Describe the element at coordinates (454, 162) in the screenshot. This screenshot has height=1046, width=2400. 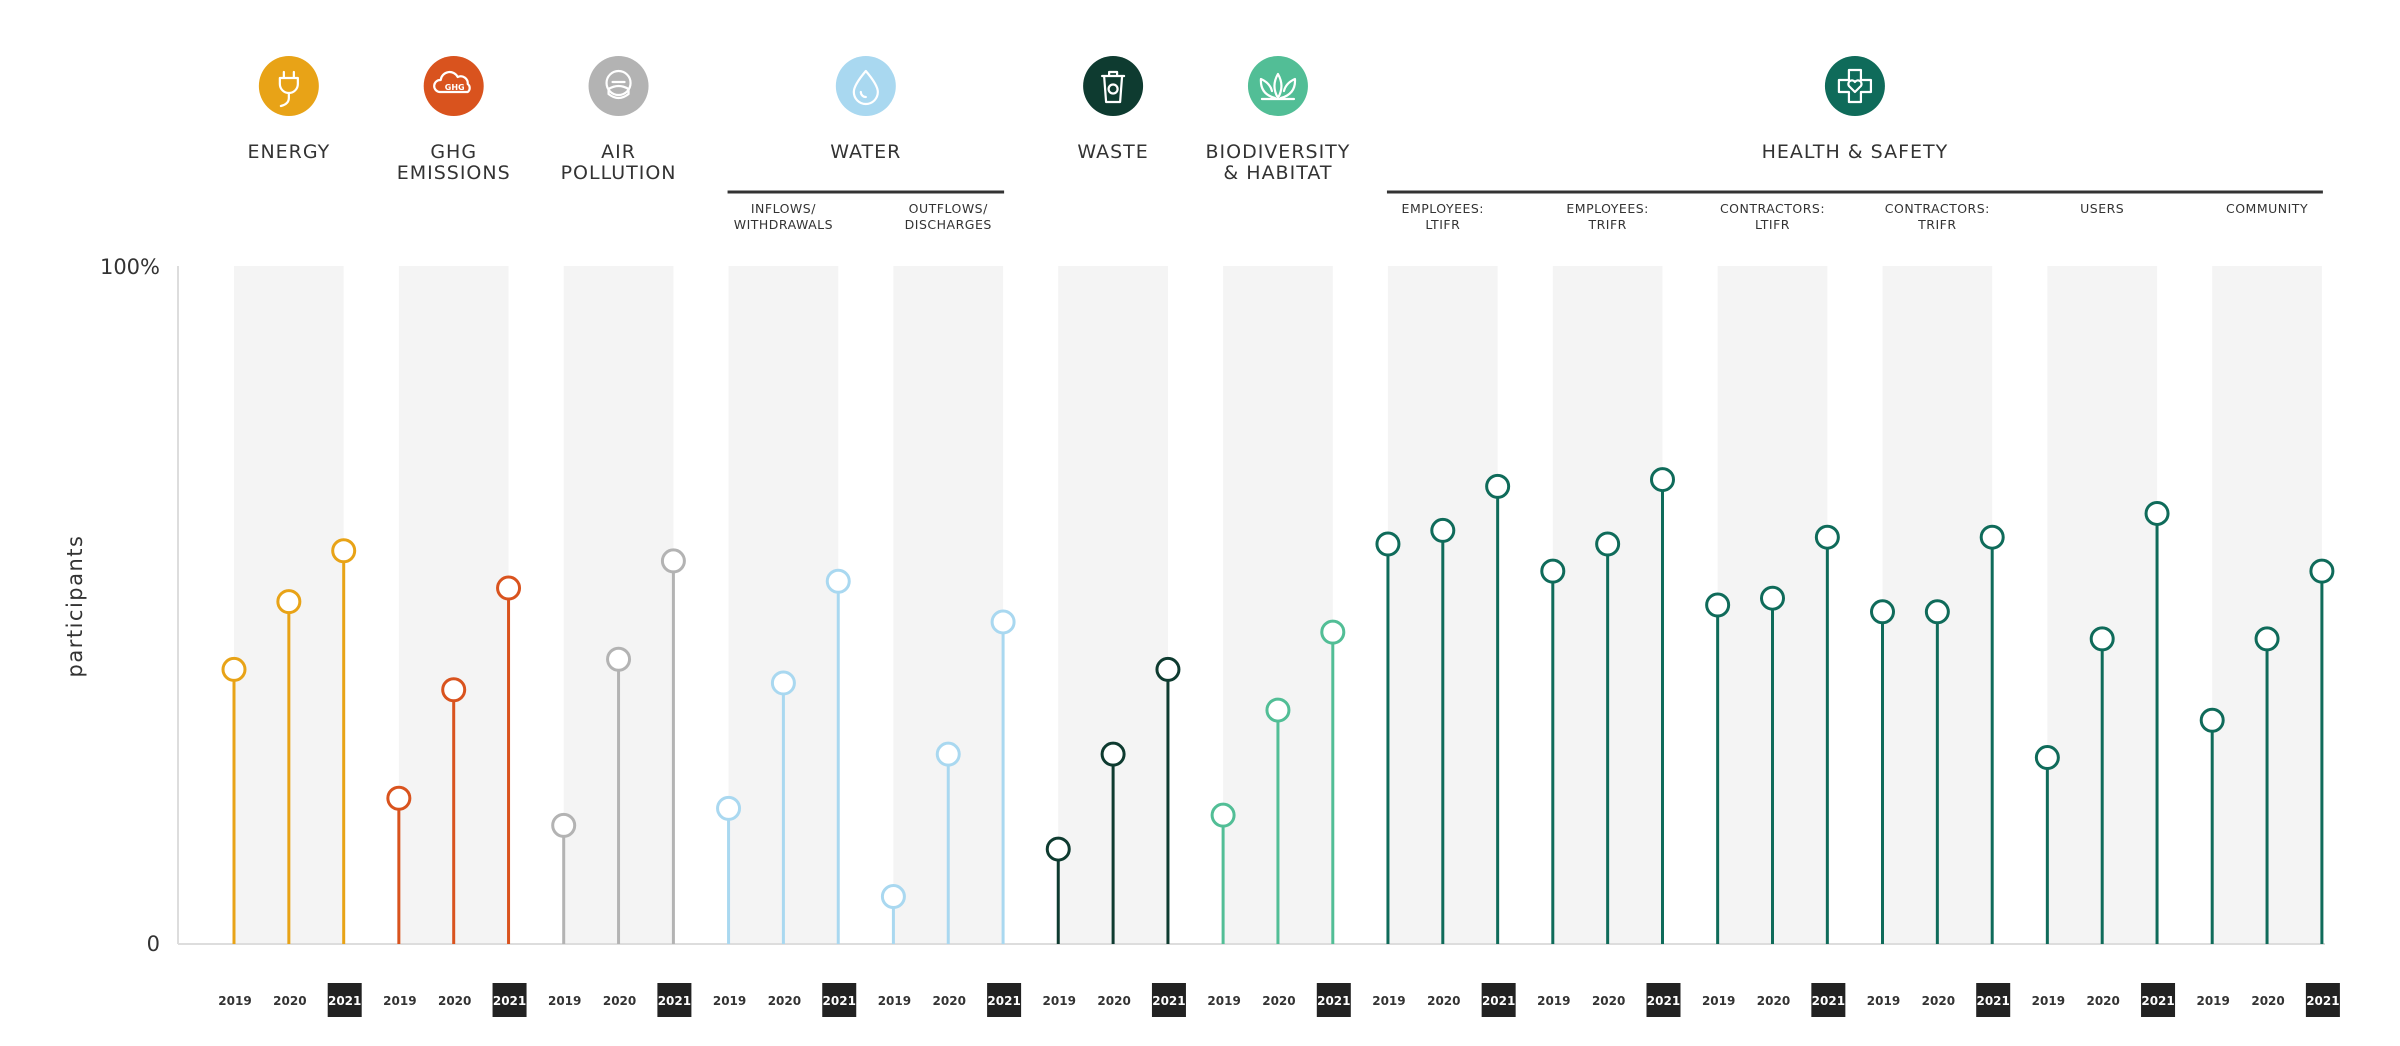
I see `category-title: GHG EMISSIONS` at that location.